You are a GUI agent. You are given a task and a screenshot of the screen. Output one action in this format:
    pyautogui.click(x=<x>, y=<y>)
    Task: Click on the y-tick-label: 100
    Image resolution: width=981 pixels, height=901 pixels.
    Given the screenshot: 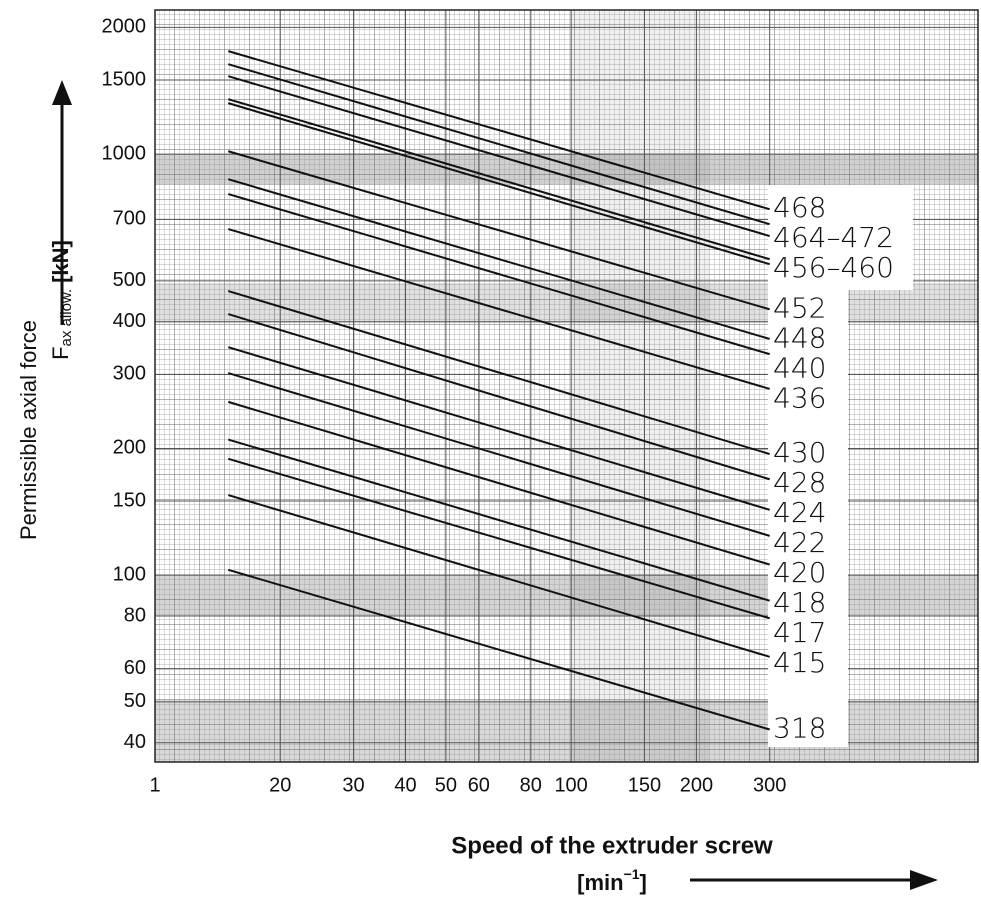 What is the action you would take?
    pyautogui.click(x=129, y=574)
    